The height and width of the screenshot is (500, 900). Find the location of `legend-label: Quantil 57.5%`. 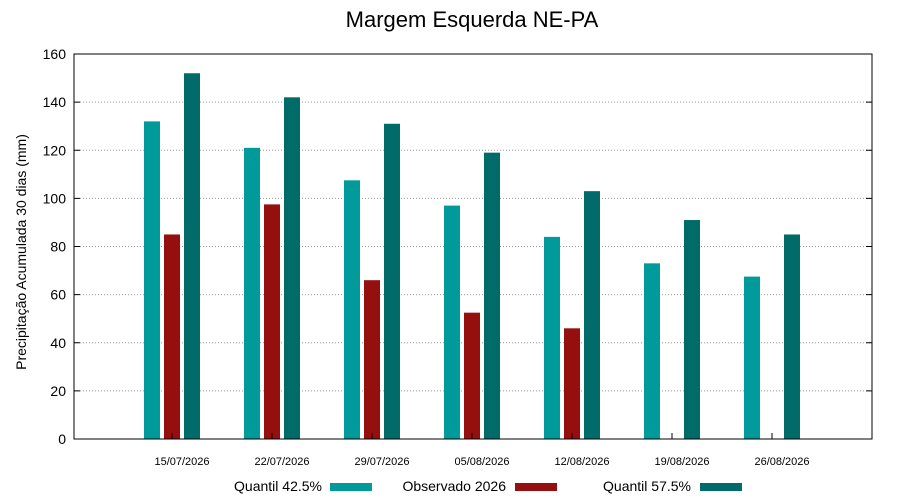

legend-label: Quantil 57.5% is located at coordinates (647, 486).